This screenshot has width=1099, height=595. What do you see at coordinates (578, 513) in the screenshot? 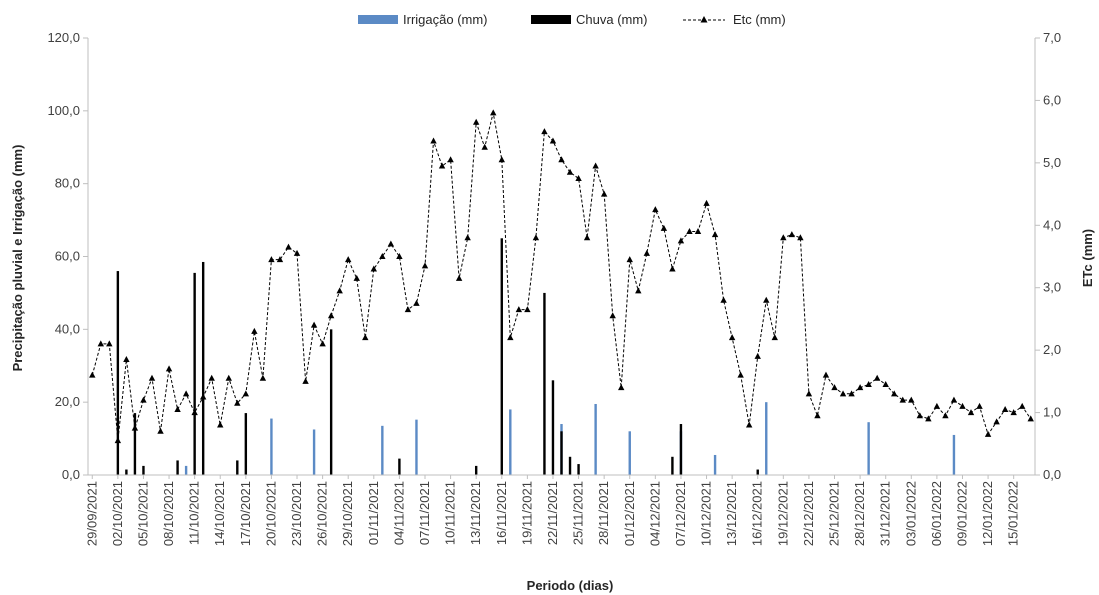
I see `x-tick-label: 25/11/2021` at bounding box center [578, 513].